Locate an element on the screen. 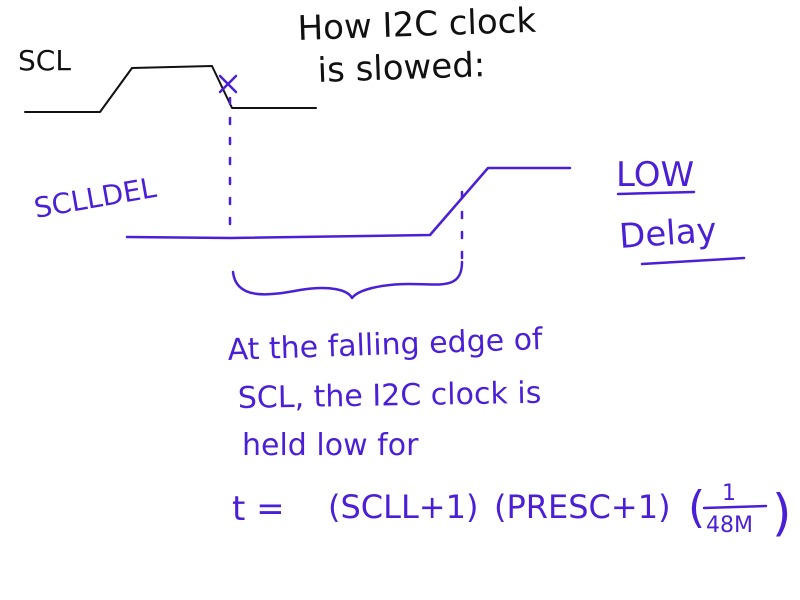 The image size is (800, 600). scl-label: SCL is located at coordinates (44, 60).